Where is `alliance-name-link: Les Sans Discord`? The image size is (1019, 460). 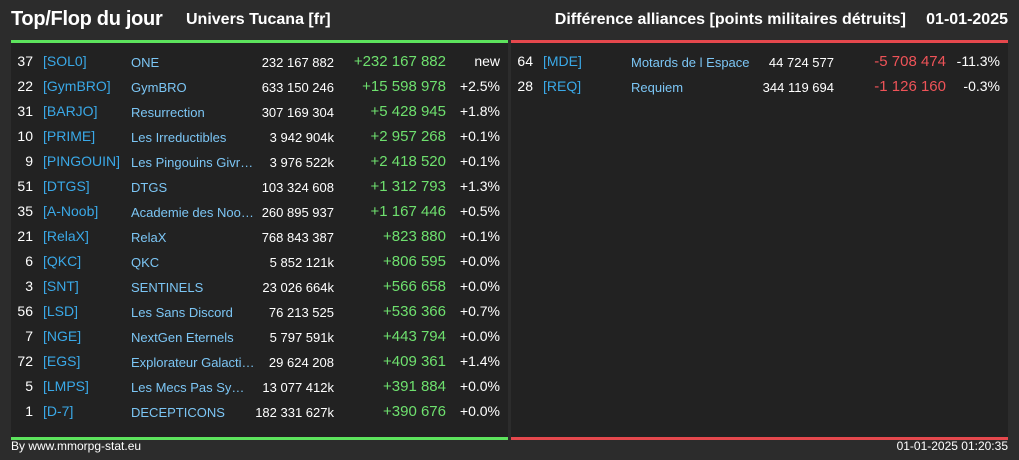 alliance-name-link: Les Sans Discord is located at coordinates (182, 312).